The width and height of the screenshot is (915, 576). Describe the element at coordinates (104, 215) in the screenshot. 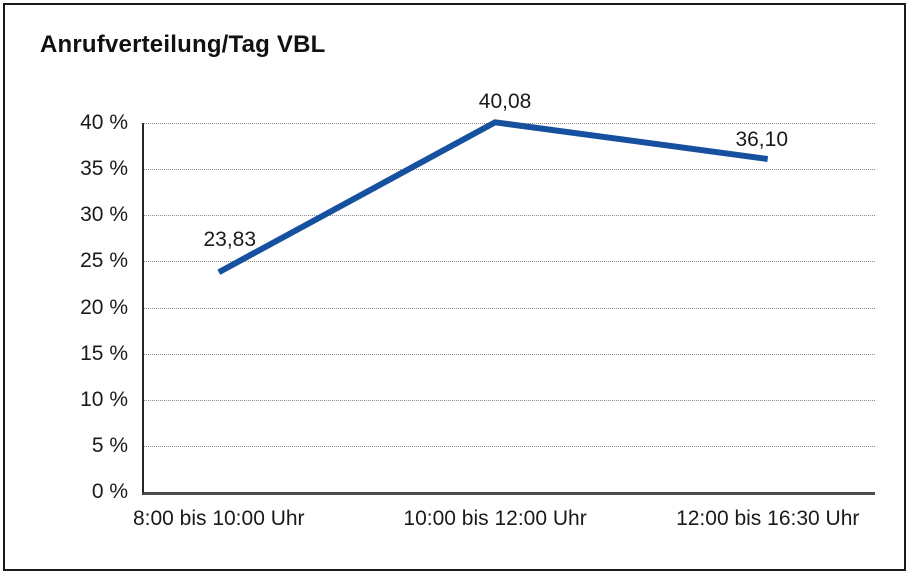

I see `y-tick-label-30: 30 %` at that location.